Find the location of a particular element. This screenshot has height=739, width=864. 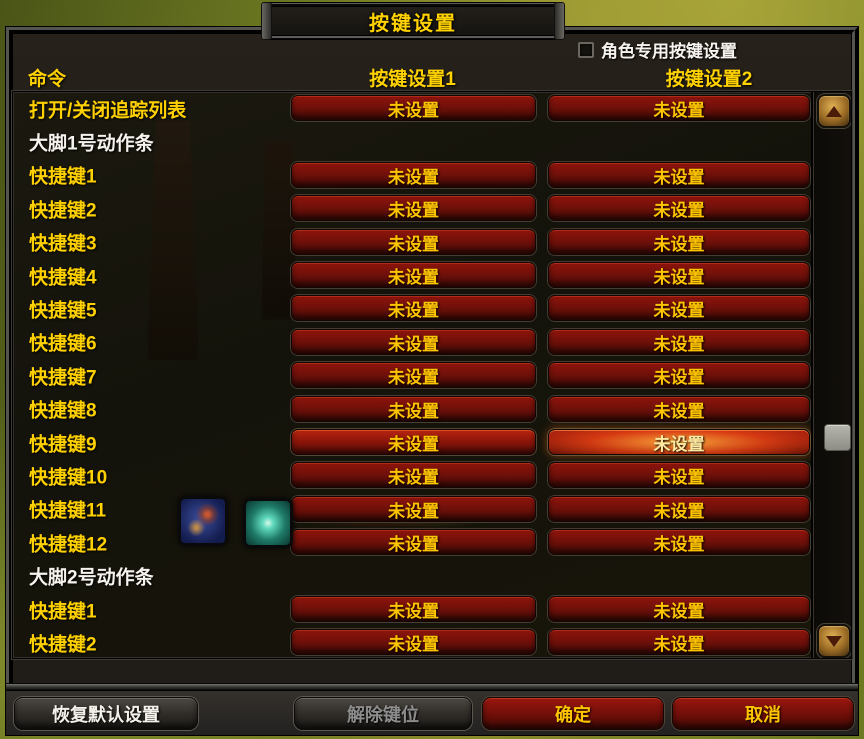

unbind-key-button: 解除键位 is located at coordinates (383, 713).